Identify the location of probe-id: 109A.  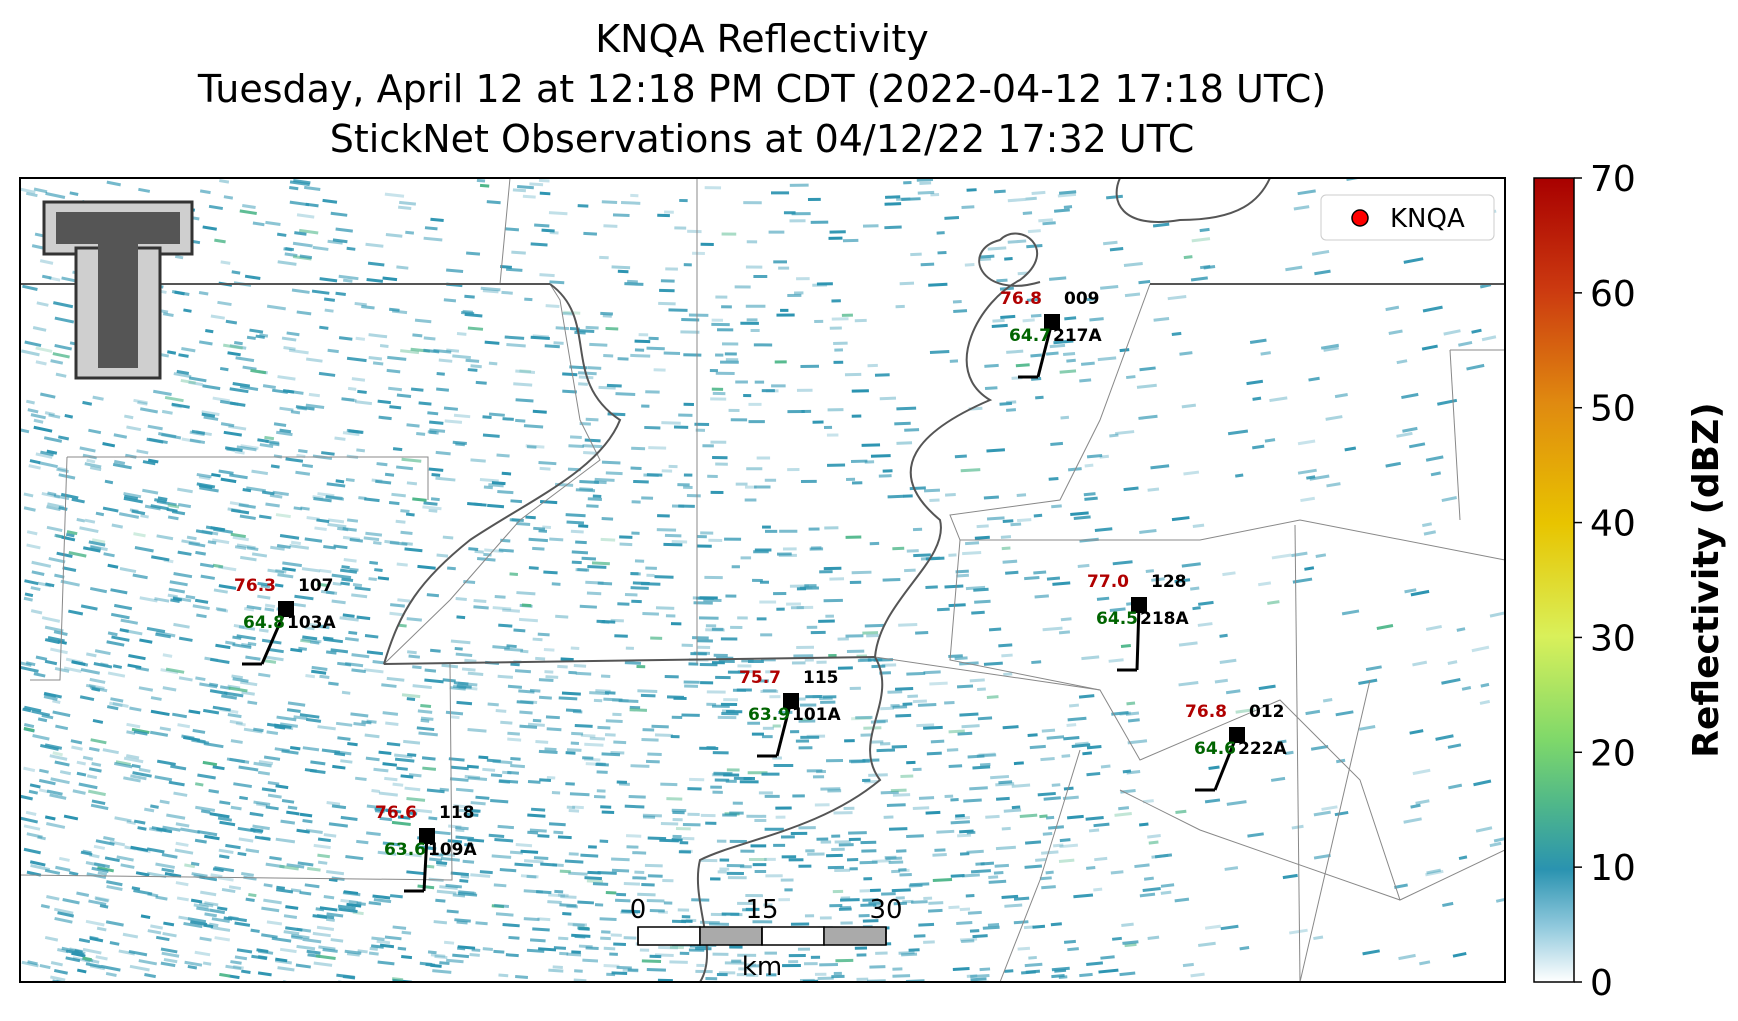
(452, 850).